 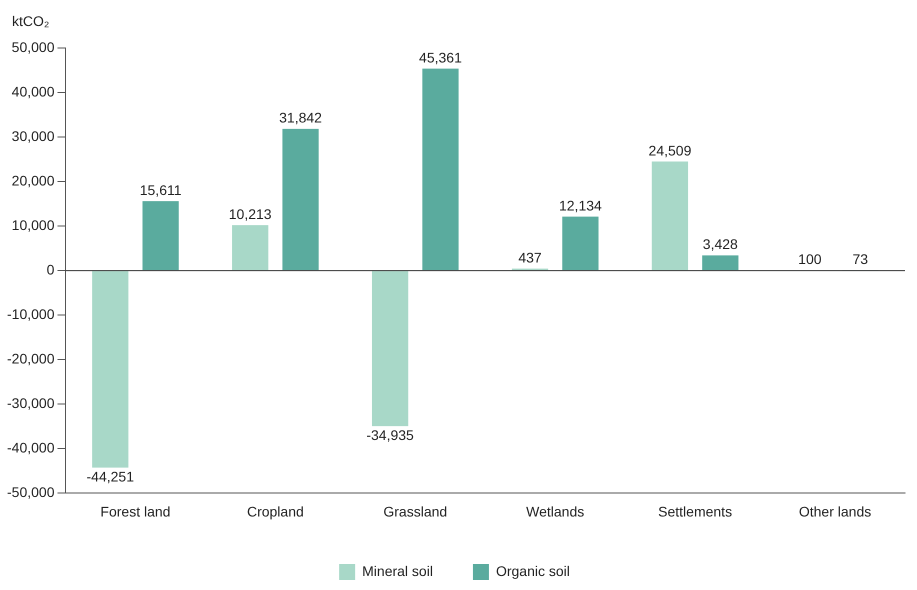 What do you see at coordinates (695, 511) in the screenshot?
I see `x-tick-label: Settlements` at bounding box center [695, 511].